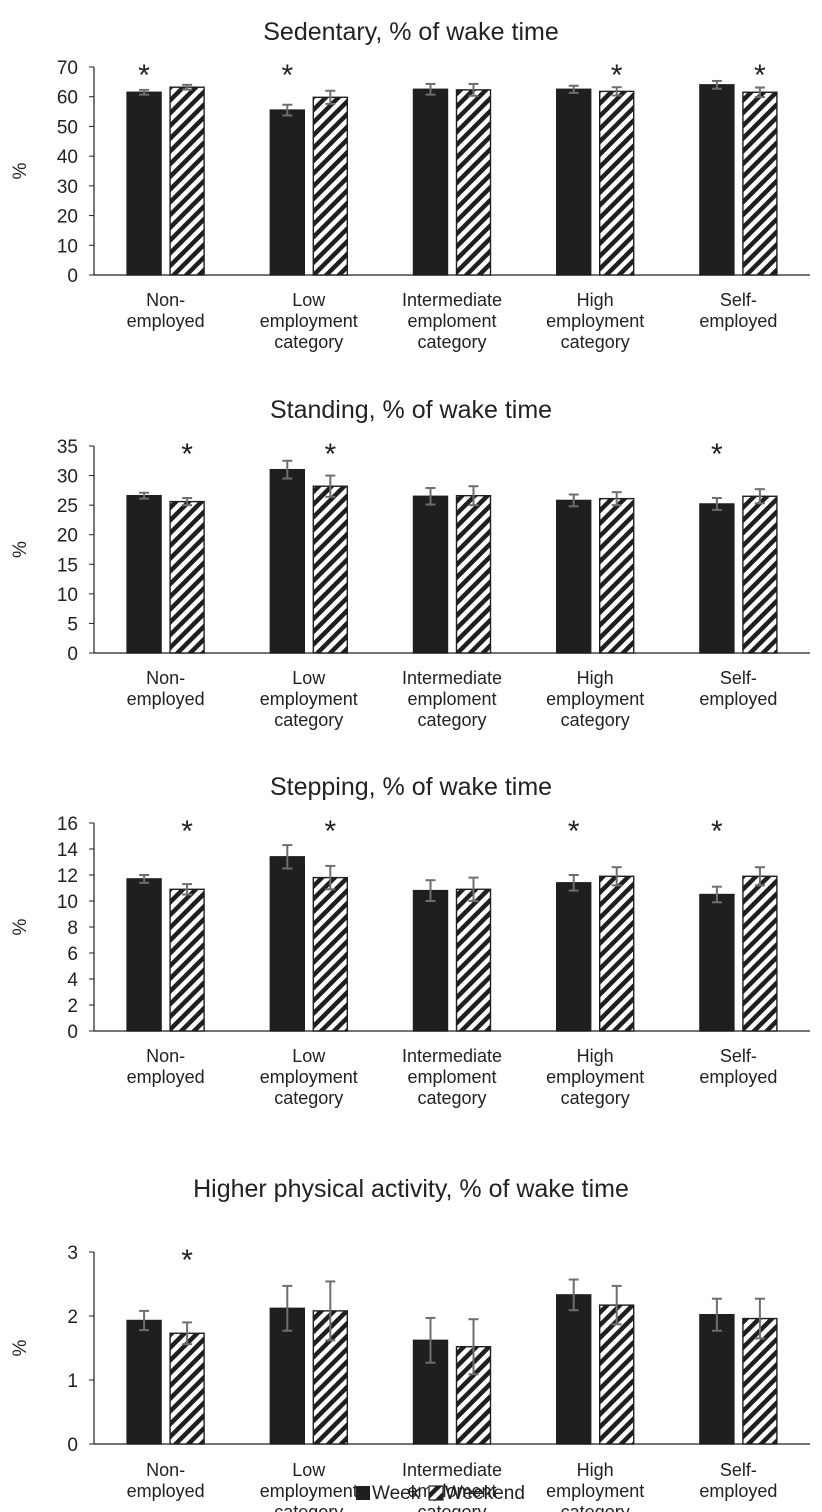 Image resolution: width=822 pixels, height=1512 pixels. Describe the element at coordinates (363, 1493) in the screenshot. I see `legend-week-swatch` at that location.